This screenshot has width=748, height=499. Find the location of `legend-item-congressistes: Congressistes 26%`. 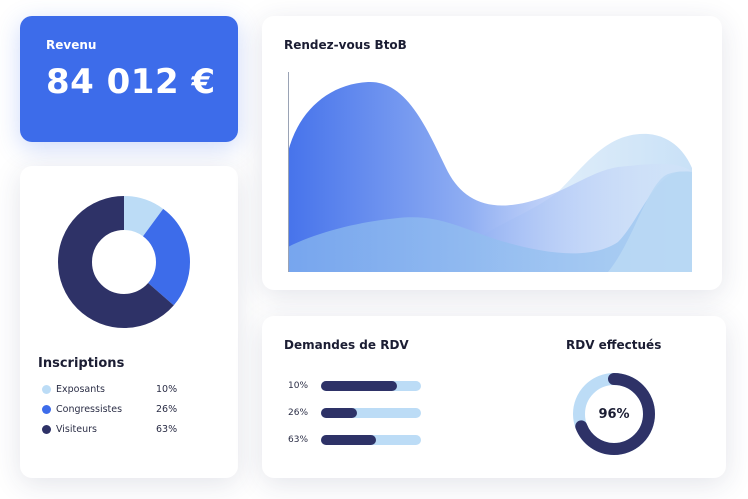

legend-item-congressistes: Congressistes 26% is located at coordinates (132, 409).